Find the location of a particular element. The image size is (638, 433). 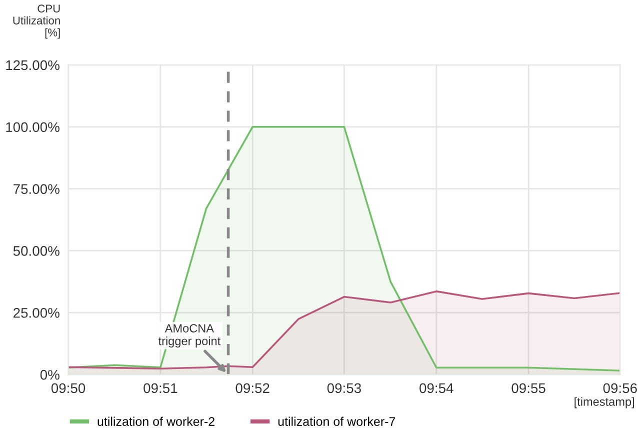

y-tick-label: 125.00% is located at coordinates (33, 65).